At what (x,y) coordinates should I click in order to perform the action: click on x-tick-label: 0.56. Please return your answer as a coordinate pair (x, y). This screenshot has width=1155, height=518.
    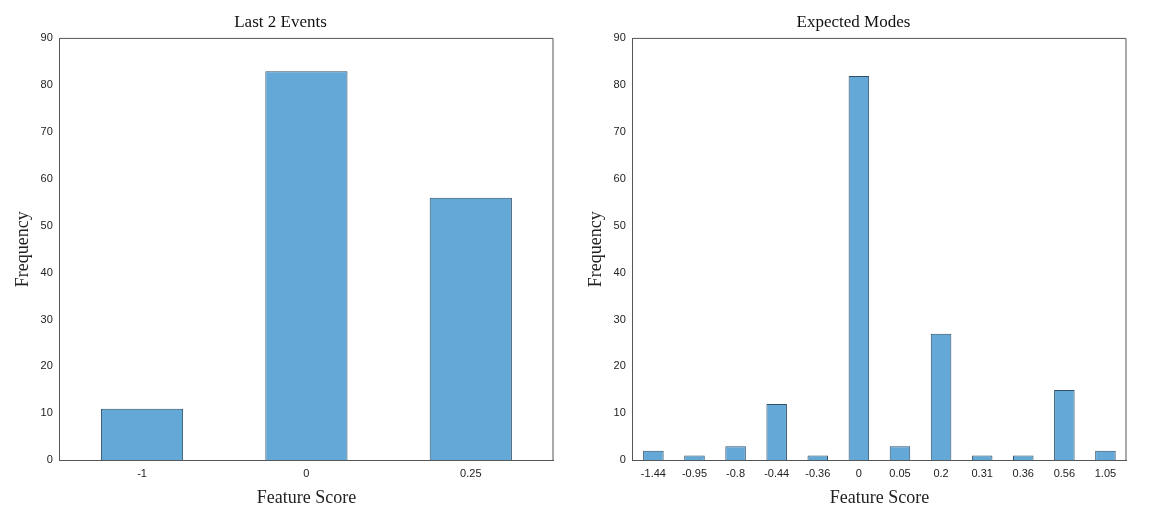
    Looking at the image, I should click on (1064, 472).